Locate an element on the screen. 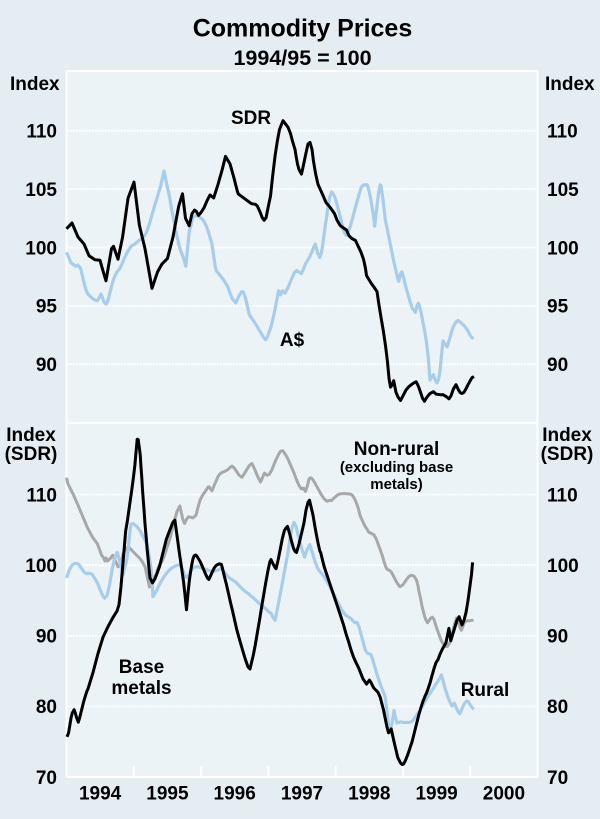  svg-text: (excluding base is located at coordinates (396, 467).